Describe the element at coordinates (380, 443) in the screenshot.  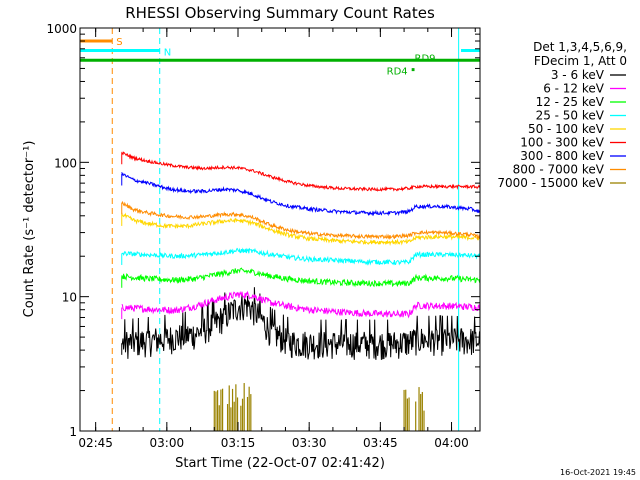
I see `x-tick-label-4: 03:45` at that location.